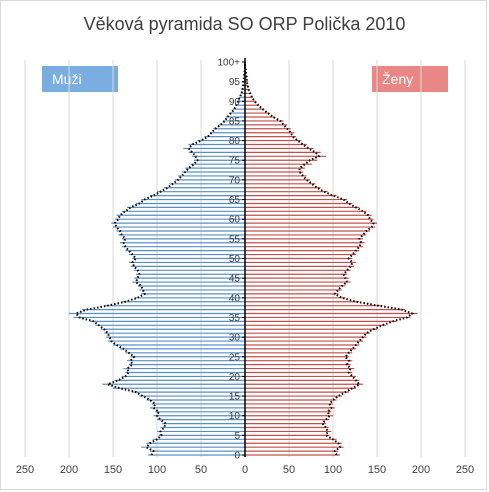  I want to click on x-tick-labels: 250 200 150 100 50 0 50 100 150 200 250, so click(245, 470).